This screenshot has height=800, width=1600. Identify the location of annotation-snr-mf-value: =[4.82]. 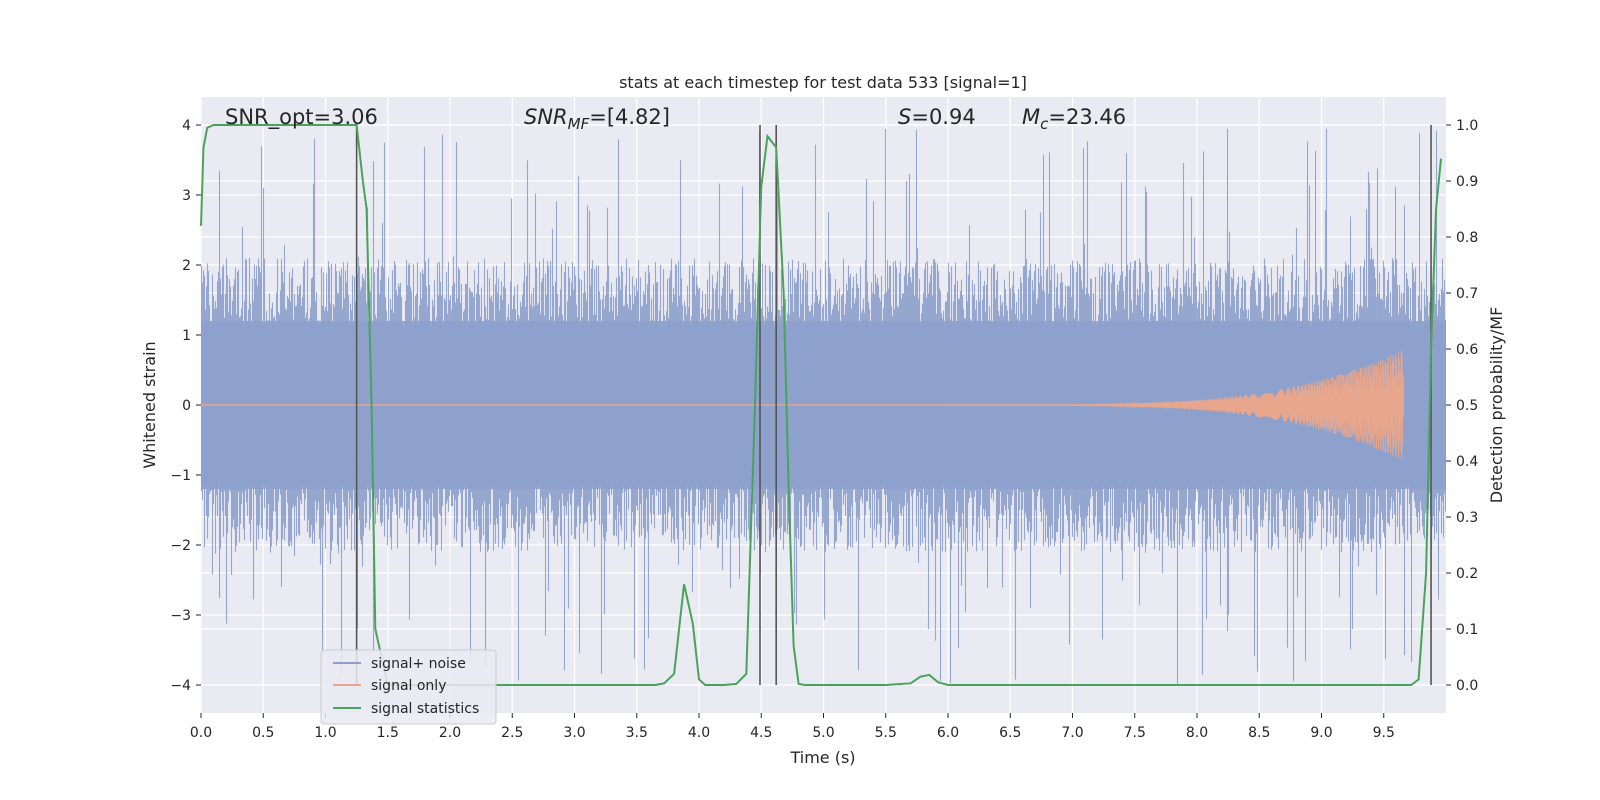
(629, 117).